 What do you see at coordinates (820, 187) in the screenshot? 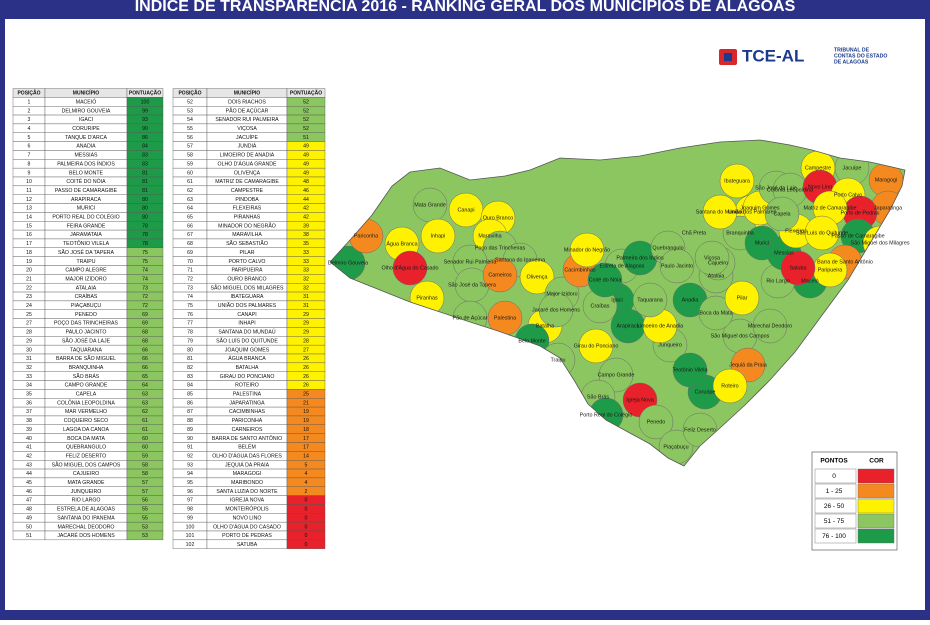
I see `municipality-label: Novo Lino` at bounding box center [820, 187].